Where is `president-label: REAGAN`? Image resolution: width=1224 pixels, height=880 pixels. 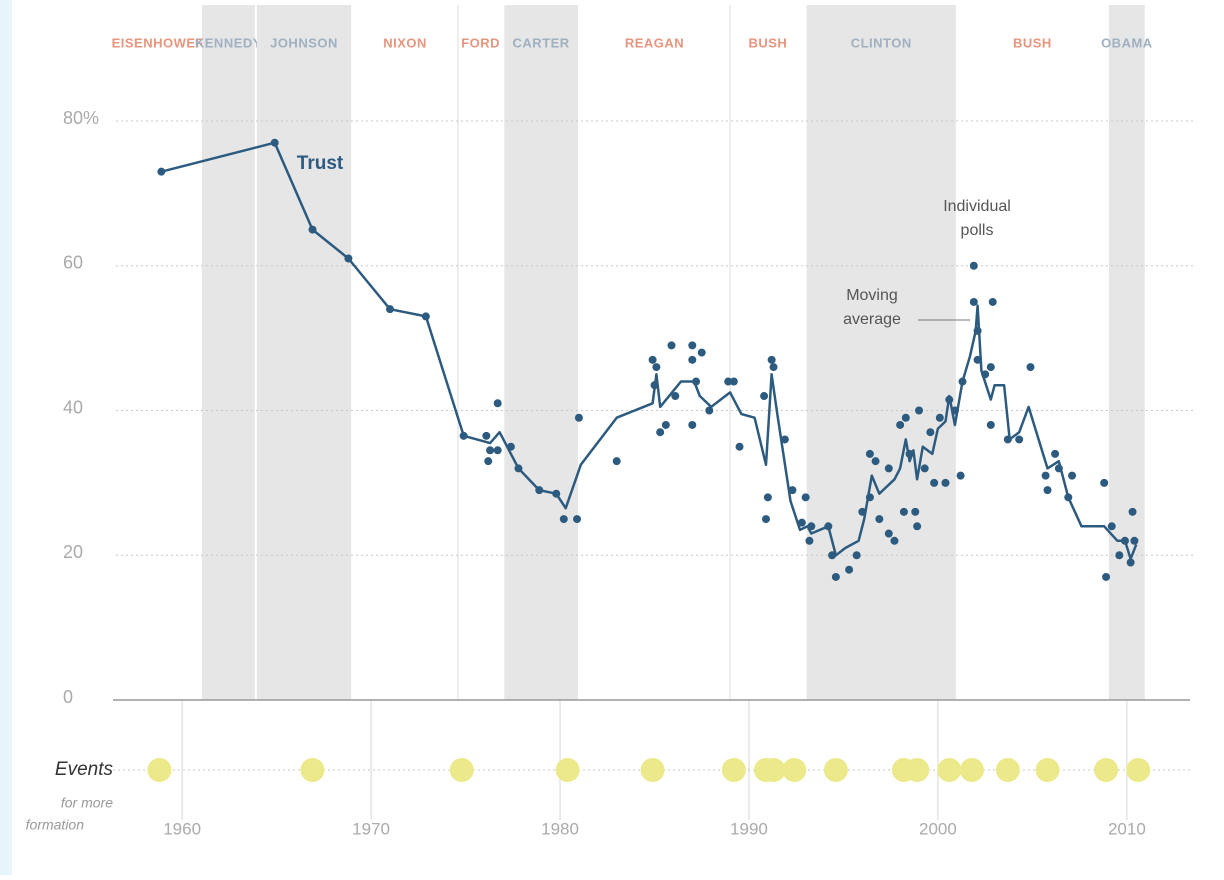
president-label: REAGAN is located at coordinates (654, 42).